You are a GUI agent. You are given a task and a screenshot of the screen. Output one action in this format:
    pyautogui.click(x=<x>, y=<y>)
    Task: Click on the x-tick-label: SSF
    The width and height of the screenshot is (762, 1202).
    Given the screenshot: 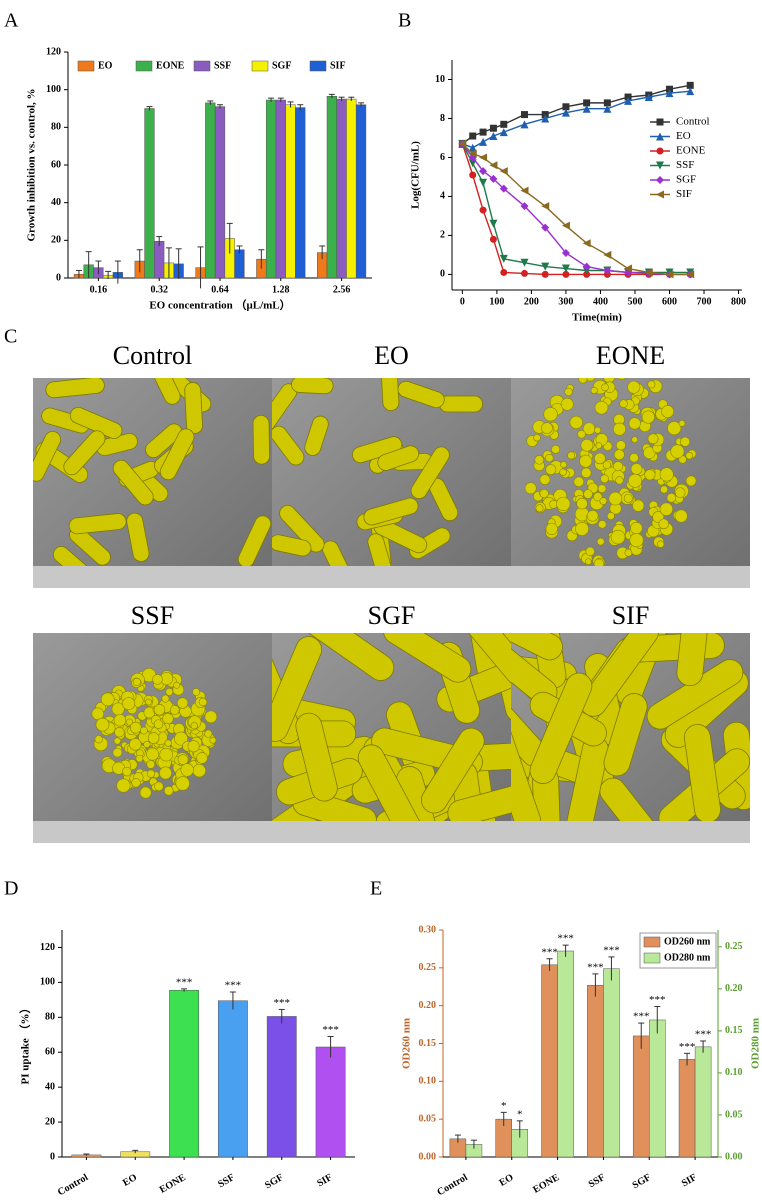 What is the action you would take?
    pyautogui.click(x=597, y=1181)
    